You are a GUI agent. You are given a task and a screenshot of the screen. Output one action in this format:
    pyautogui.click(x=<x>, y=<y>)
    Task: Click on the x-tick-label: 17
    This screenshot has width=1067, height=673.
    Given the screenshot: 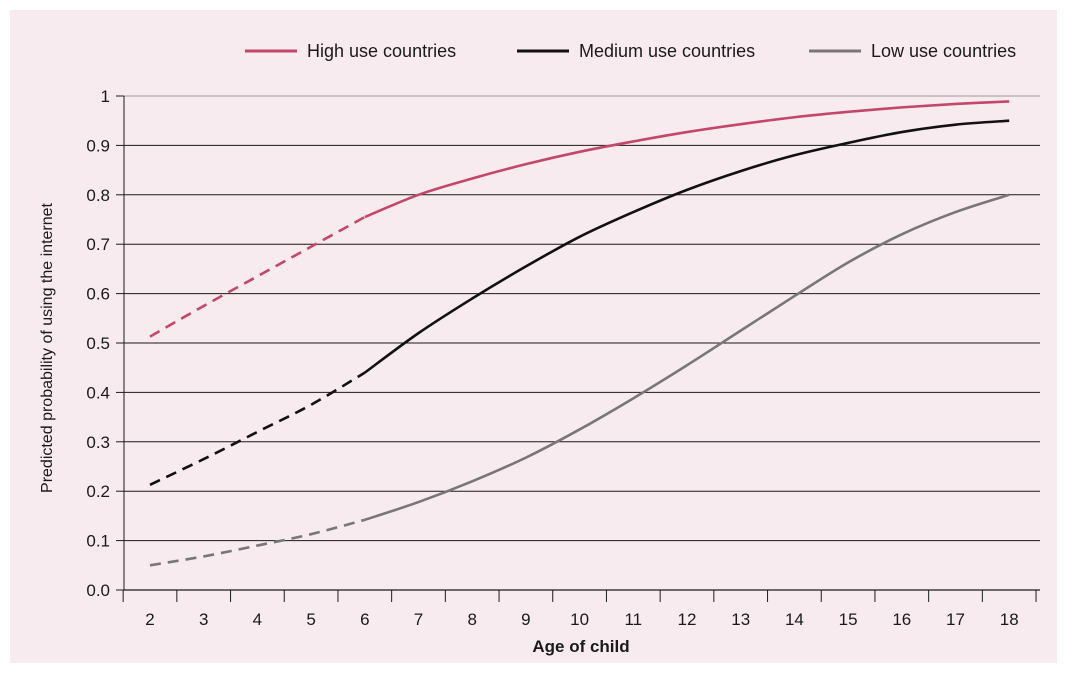 What is the action you would take?
    pyautogui.click(x=955, y=619)
    